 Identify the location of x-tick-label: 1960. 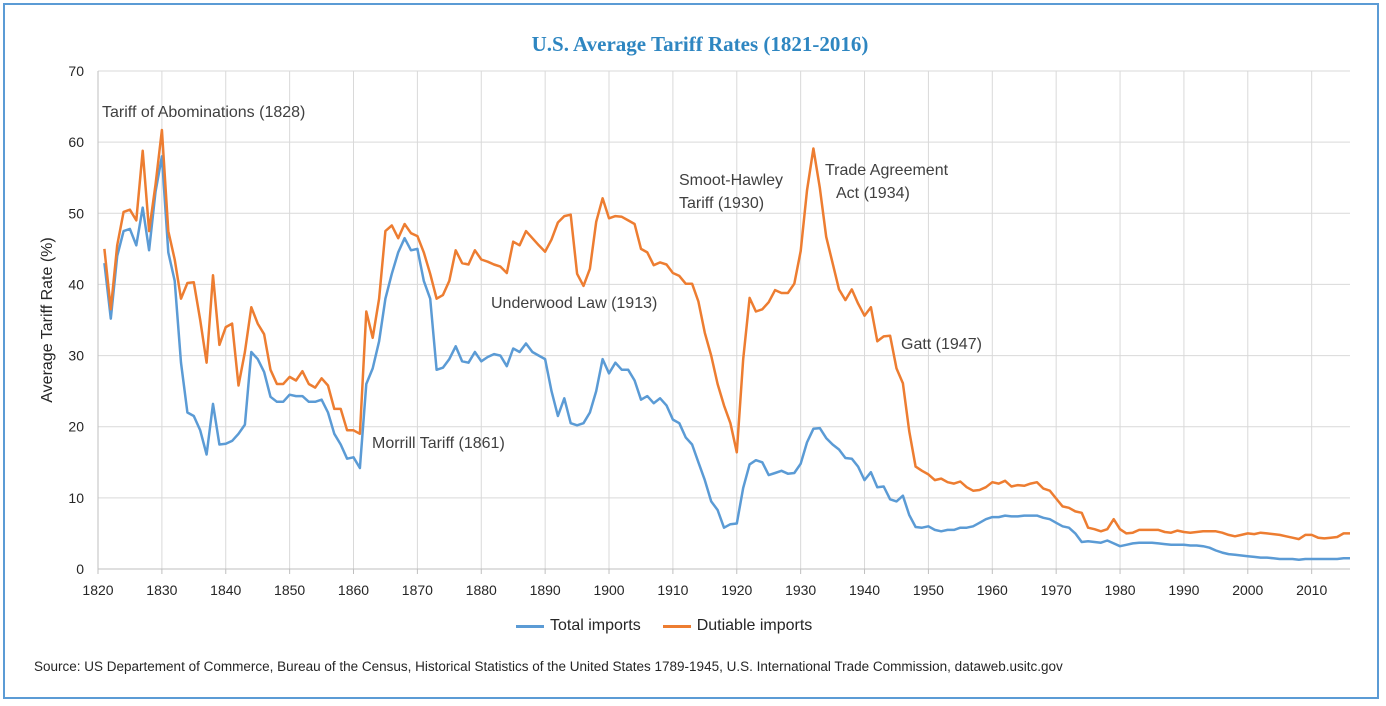
(992, 590).